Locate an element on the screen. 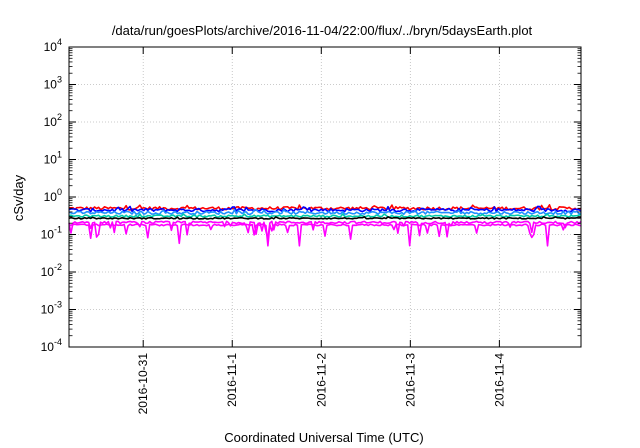 This screenshot has height=448, width=640. y-tick-label: 10⁰ is located at coordinates (53, 195).